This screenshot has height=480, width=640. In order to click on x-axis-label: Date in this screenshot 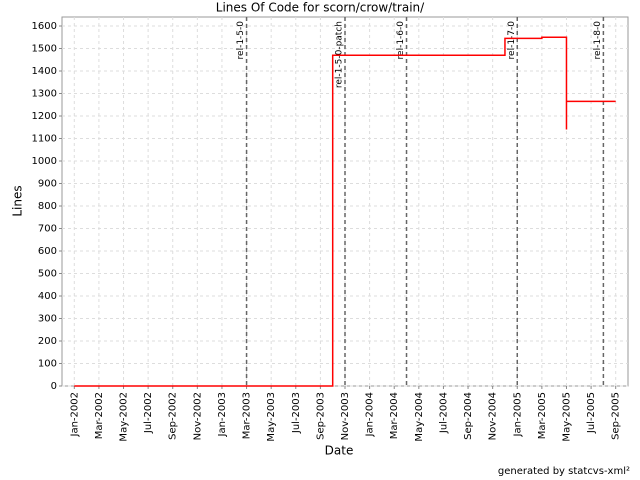, I will do `click(339, 451)`.